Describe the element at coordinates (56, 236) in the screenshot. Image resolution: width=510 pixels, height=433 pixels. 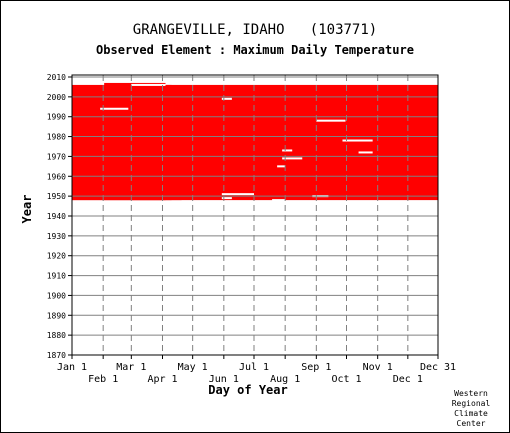
I see `y-tick-label: 1930` at that location.